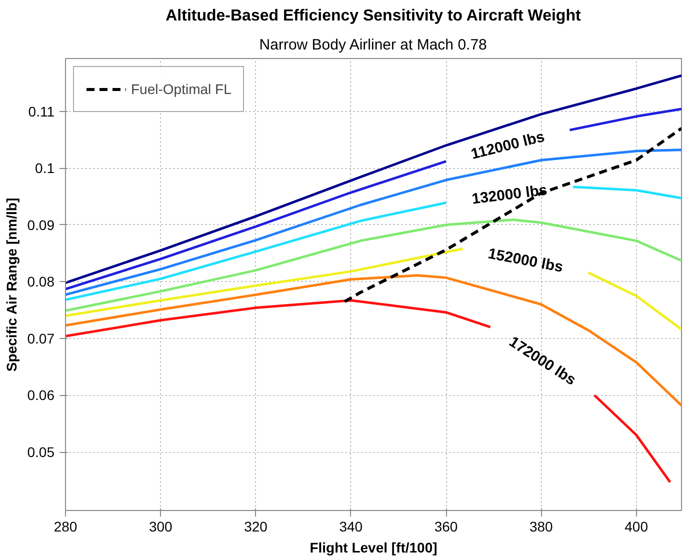 The image size is (683, 558). What do you see at coordinates (41, 282) in the screenshot?
I see `y-tick-label: 0.08` at bounding box center [41, 282].